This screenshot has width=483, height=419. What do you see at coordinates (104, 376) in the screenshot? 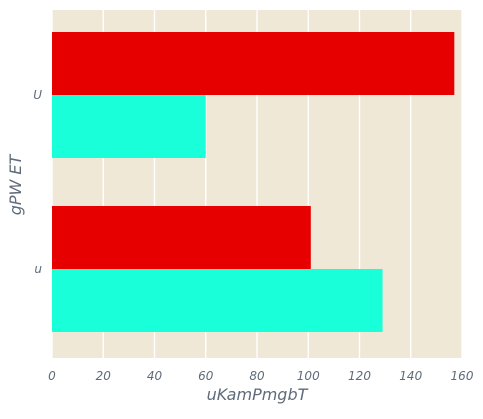
I see `x-tick-label-1: 20` at bounding box center [104, 376].